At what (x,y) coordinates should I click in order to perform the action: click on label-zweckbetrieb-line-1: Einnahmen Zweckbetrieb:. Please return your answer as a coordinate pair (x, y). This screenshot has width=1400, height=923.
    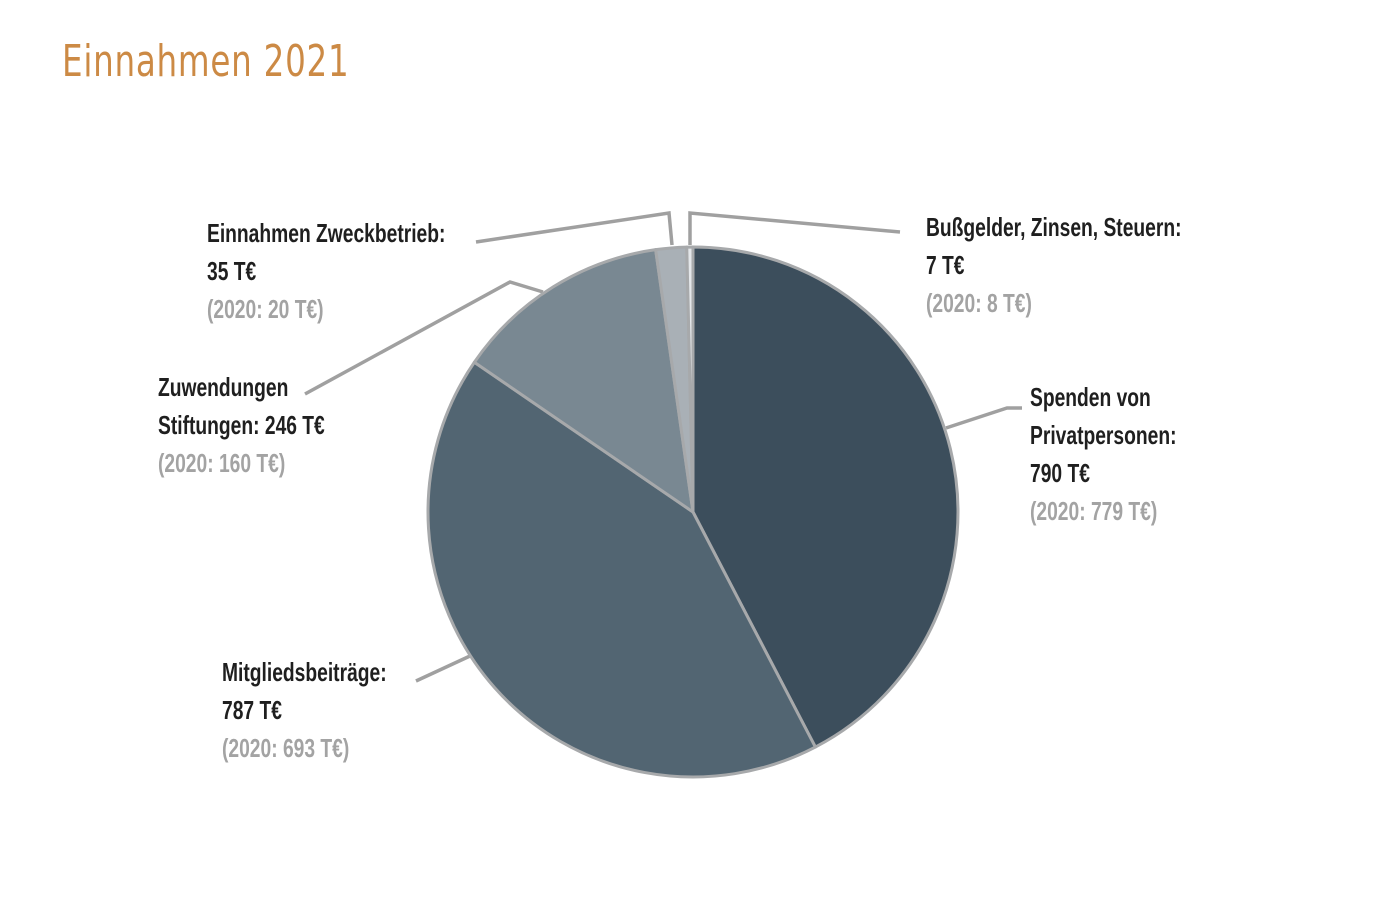
    Looking at the image, I should click on (326, 233).